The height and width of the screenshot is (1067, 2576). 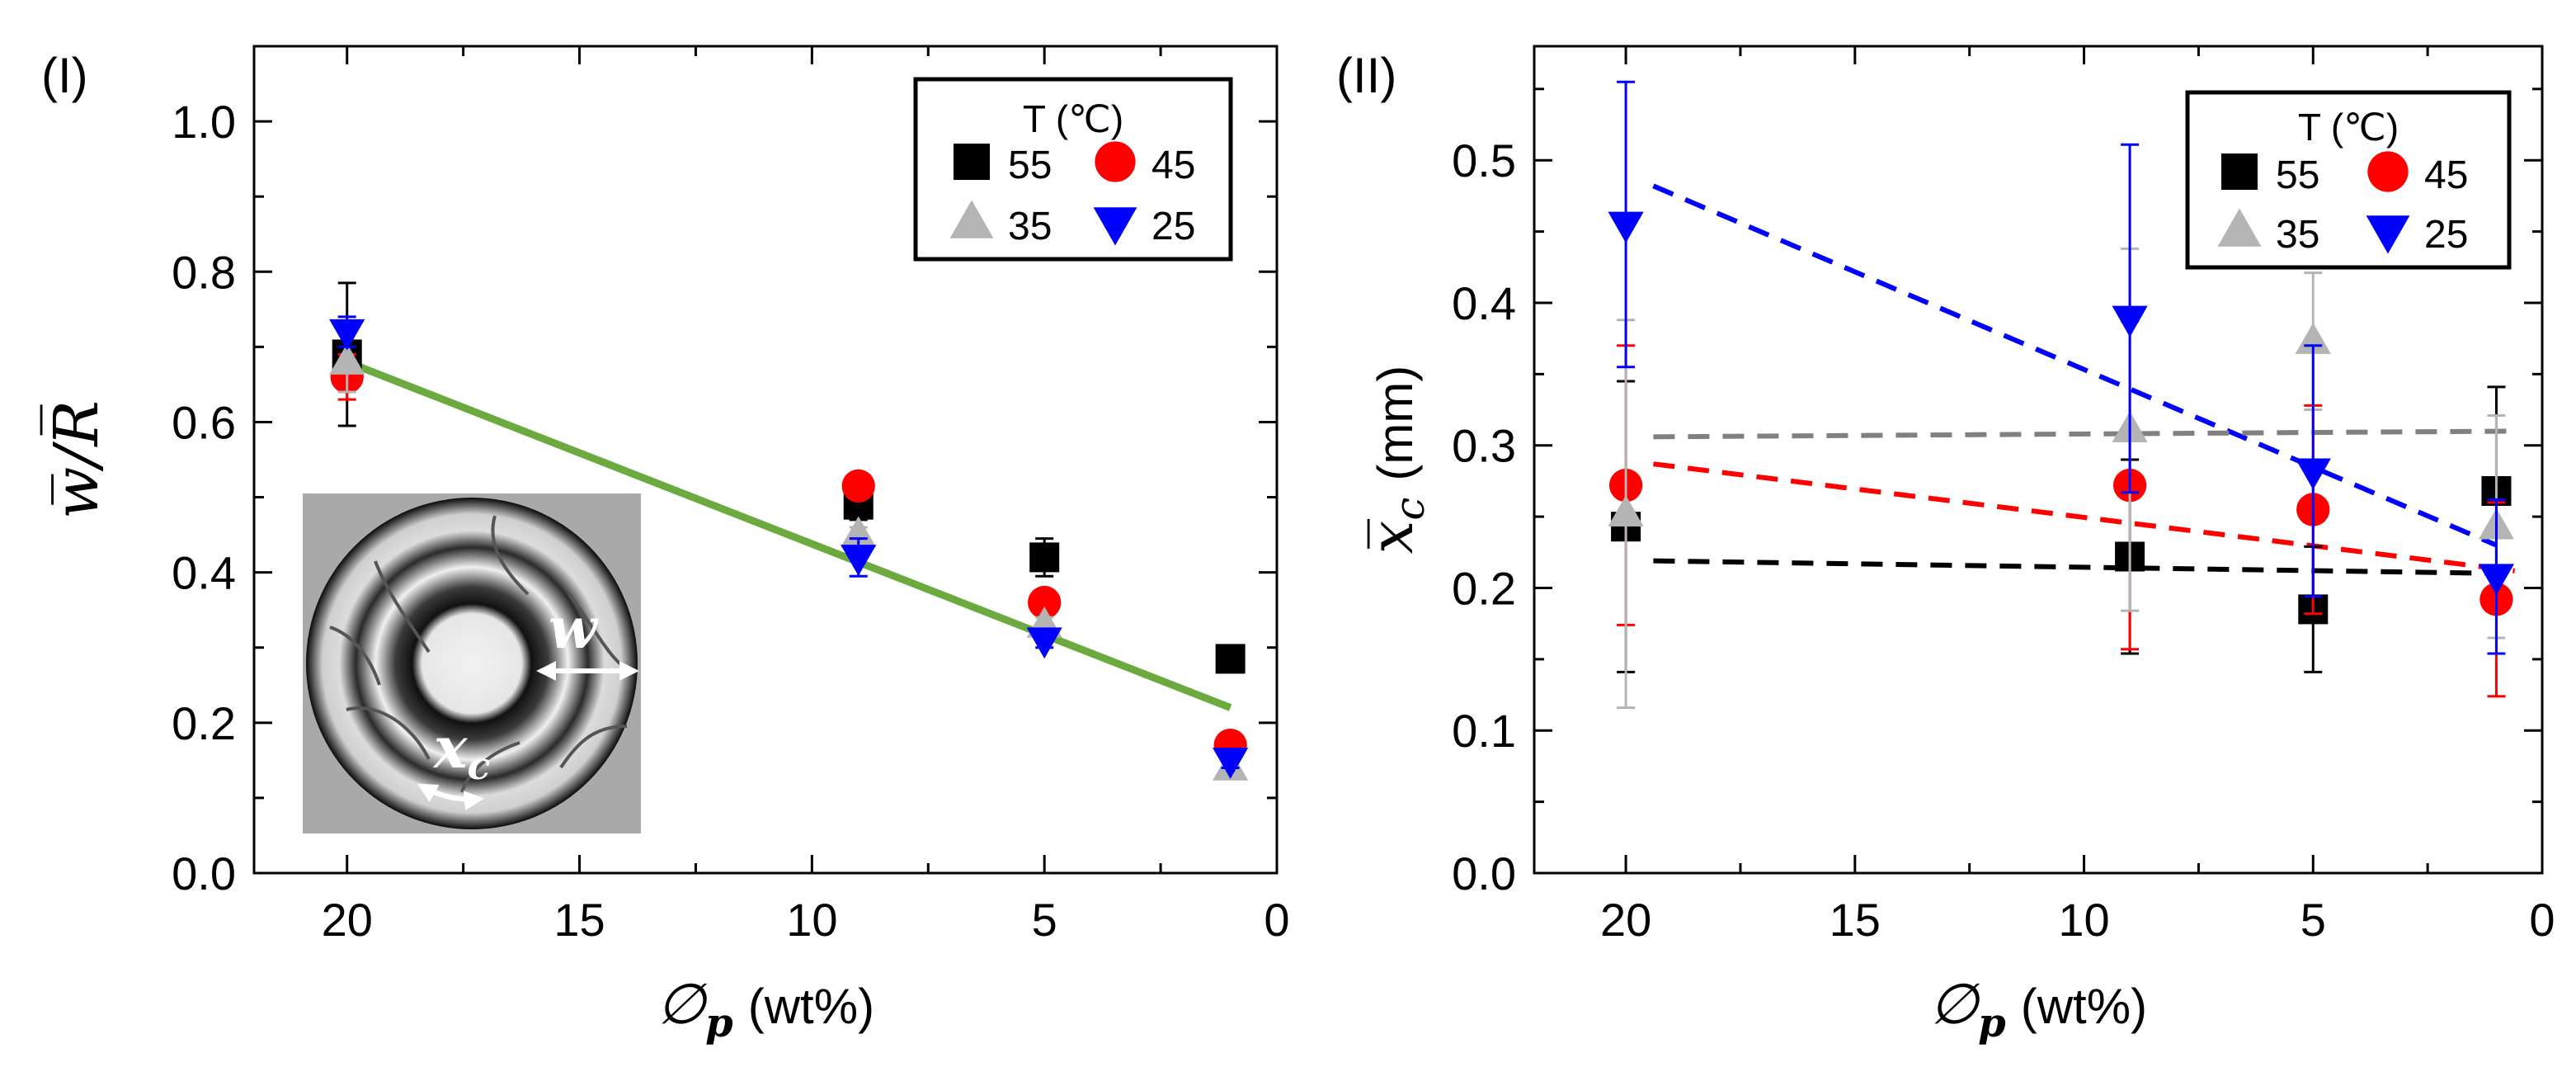 What do you see at coordinates (1484, 160) in the screenshot?
I see `y-tick-label: 0.5` at bounding box center [1484, 160].